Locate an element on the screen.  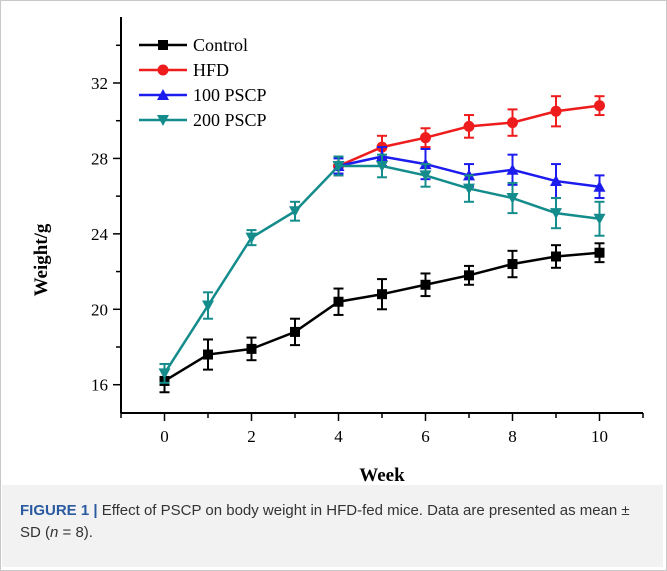
caption-text-end: = 8). is located at coordinates (75, 532).